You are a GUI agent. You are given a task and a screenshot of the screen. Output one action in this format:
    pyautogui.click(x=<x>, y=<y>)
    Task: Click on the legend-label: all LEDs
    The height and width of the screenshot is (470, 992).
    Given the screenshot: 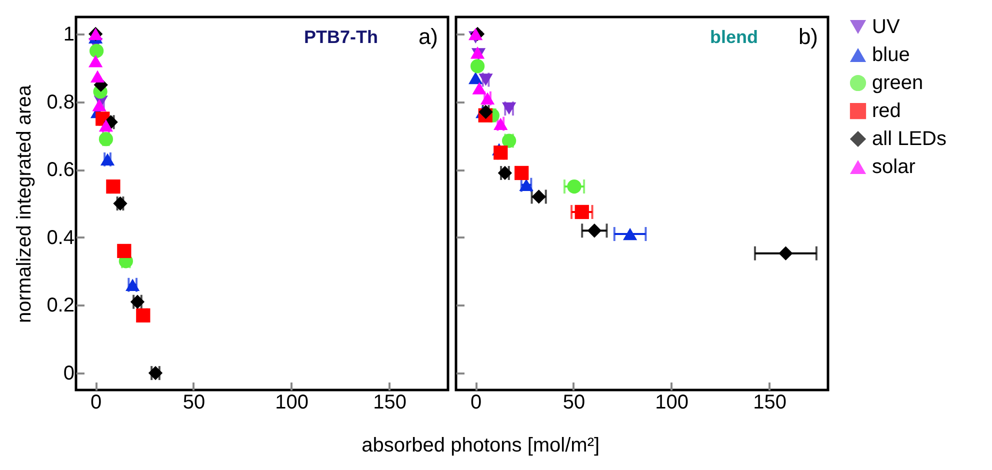 What is the action you would take?
    pyautogui.click(x=909, y=139)
    